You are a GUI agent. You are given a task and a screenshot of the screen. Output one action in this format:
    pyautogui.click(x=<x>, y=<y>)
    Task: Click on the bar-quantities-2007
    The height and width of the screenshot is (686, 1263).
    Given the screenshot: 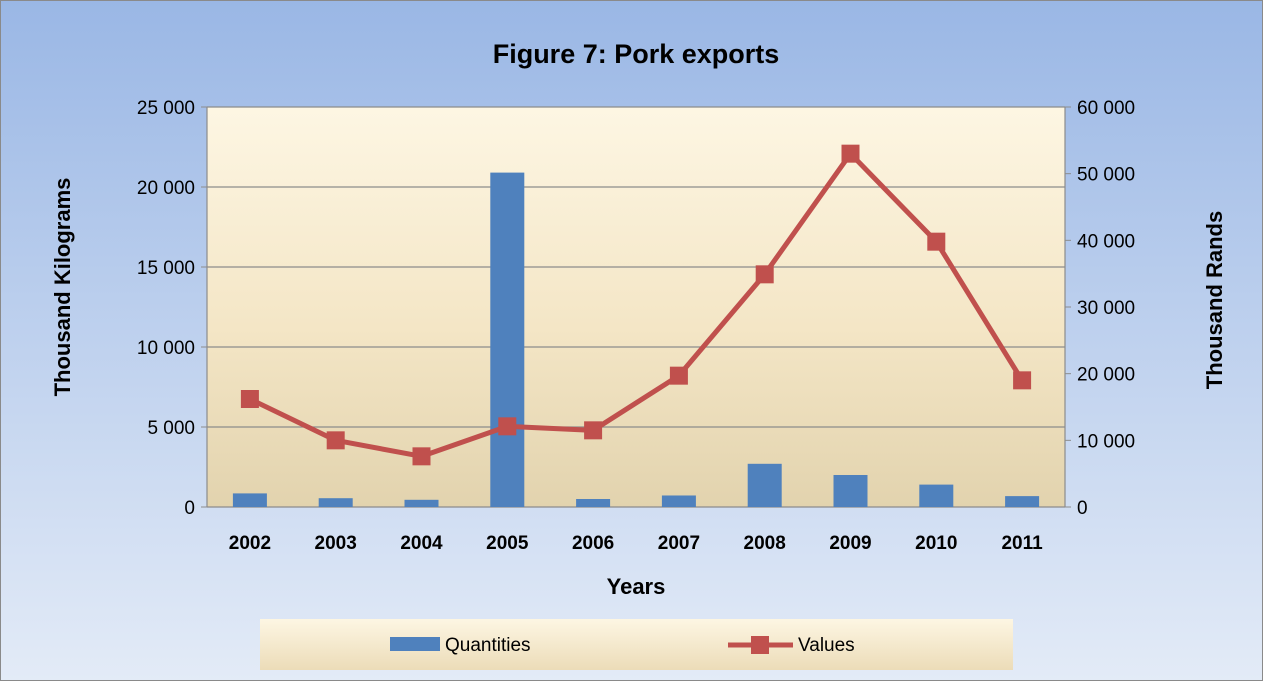 What is the action you would take?
    pyautogui.click(x=678, y=501)
    